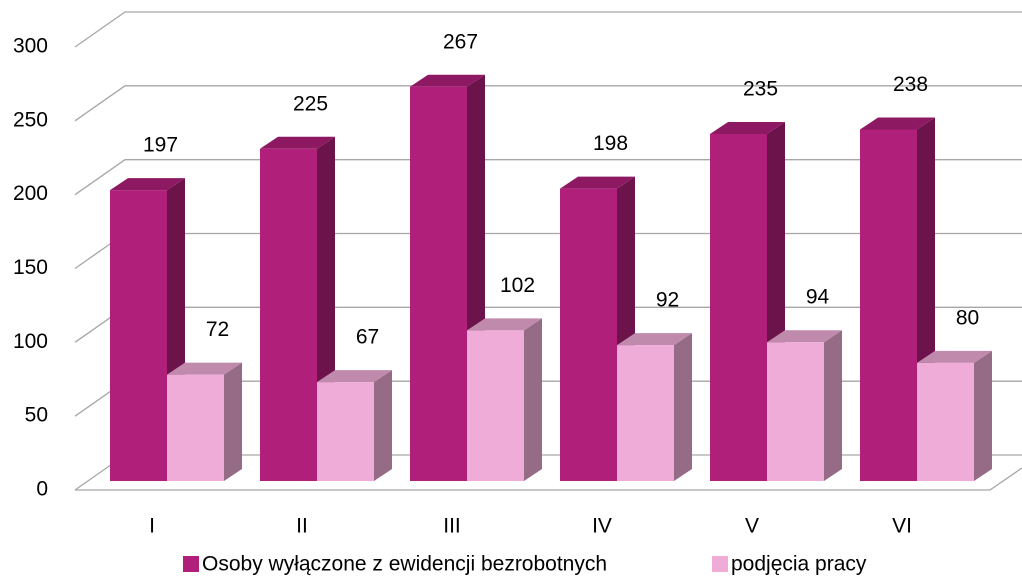 The width and height of the screenshot is (1022, 581). Describe the element at coordinates (160, 145) in the screenshot. I see `value-label: 197` at that location.